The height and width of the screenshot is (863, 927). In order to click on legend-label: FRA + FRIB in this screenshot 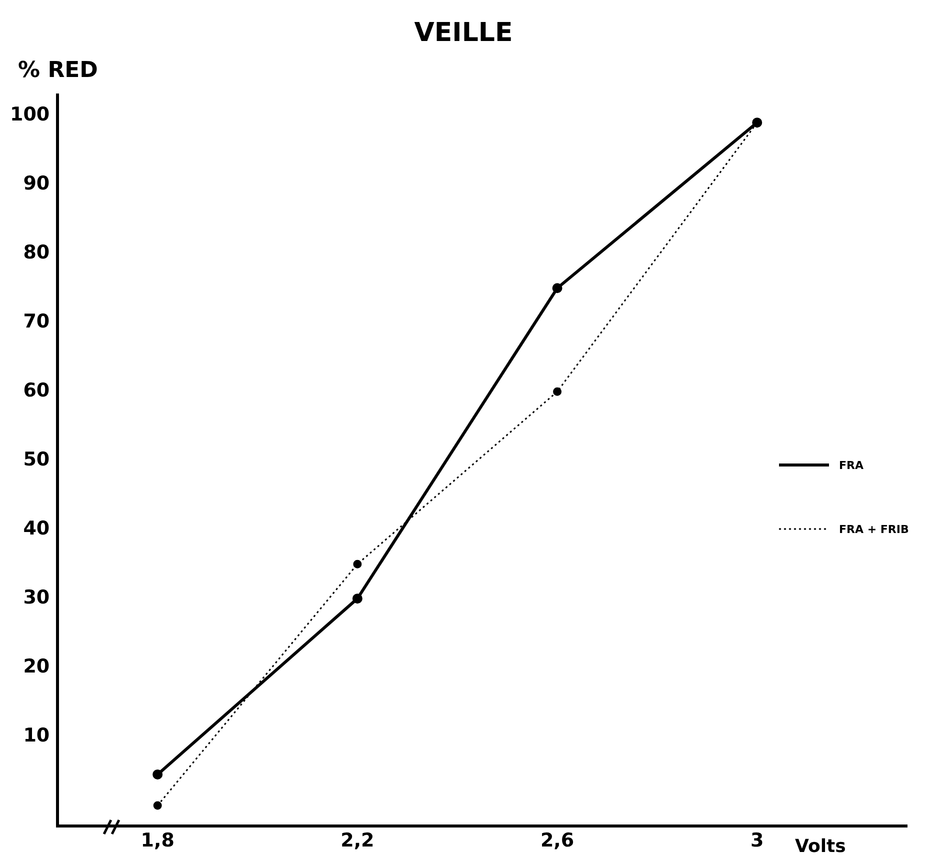, I will do `click(874, 529)`.